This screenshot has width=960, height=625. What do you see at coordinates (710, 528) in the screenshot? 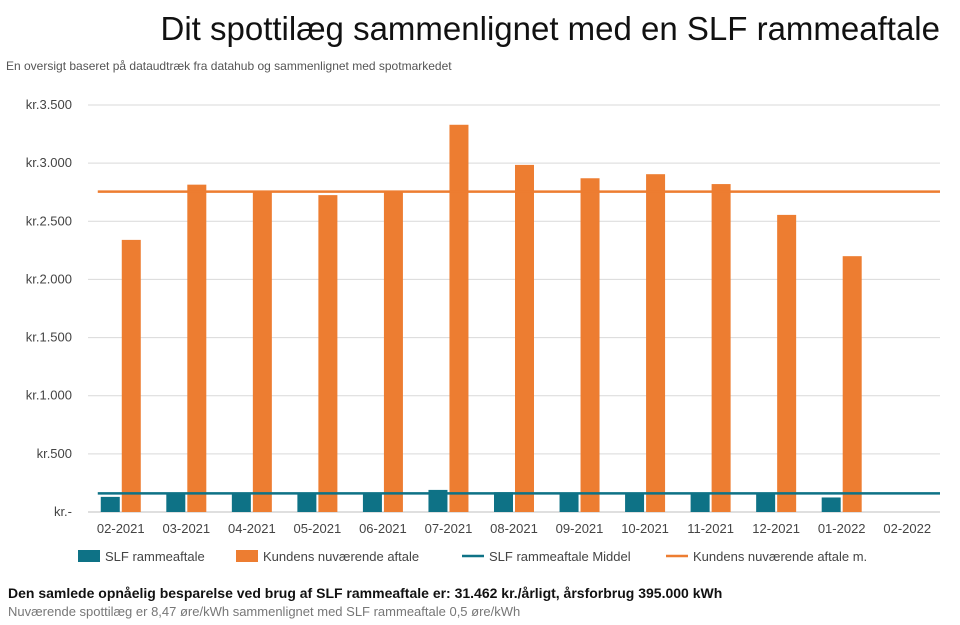
I see `x-tick-label: 11-2021` at bounding box center [710, 528].